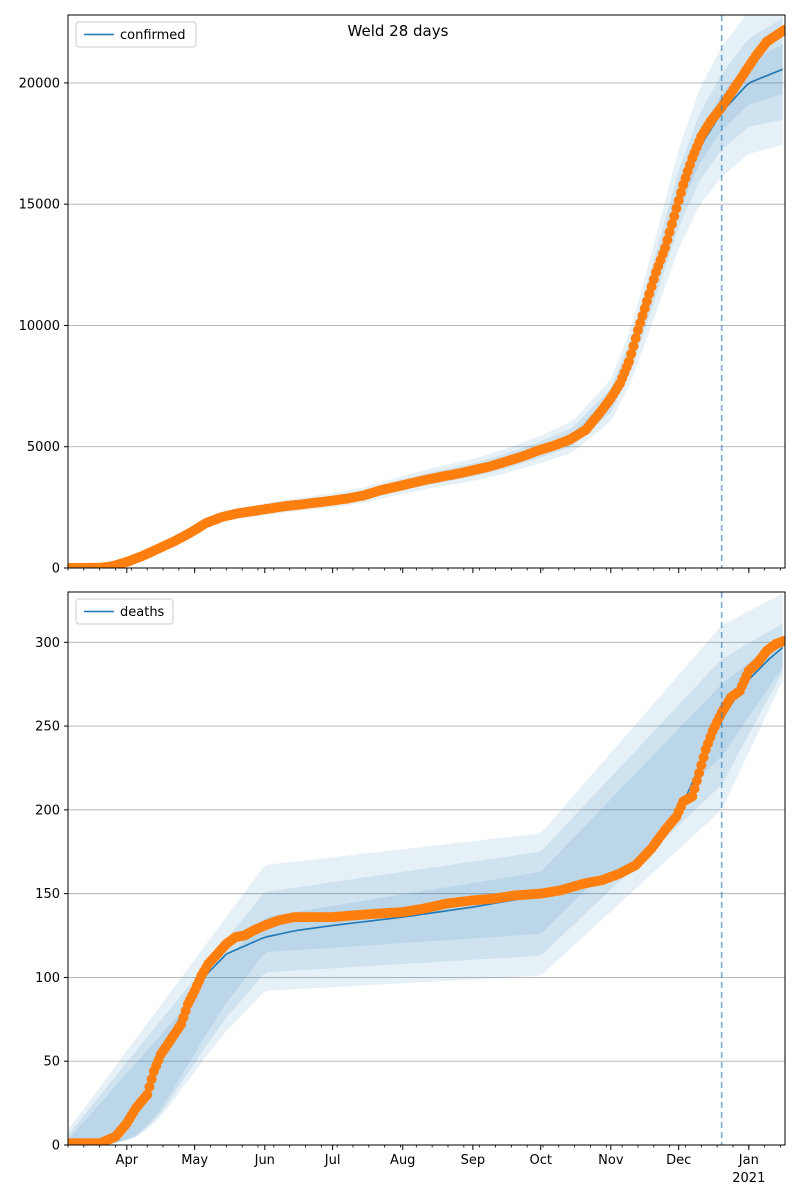 This screenshot has width=800, height=1200. Describe the element at coordinates (51, 1062) in the screenshot. I see `y-tick-label: 50` at that location.